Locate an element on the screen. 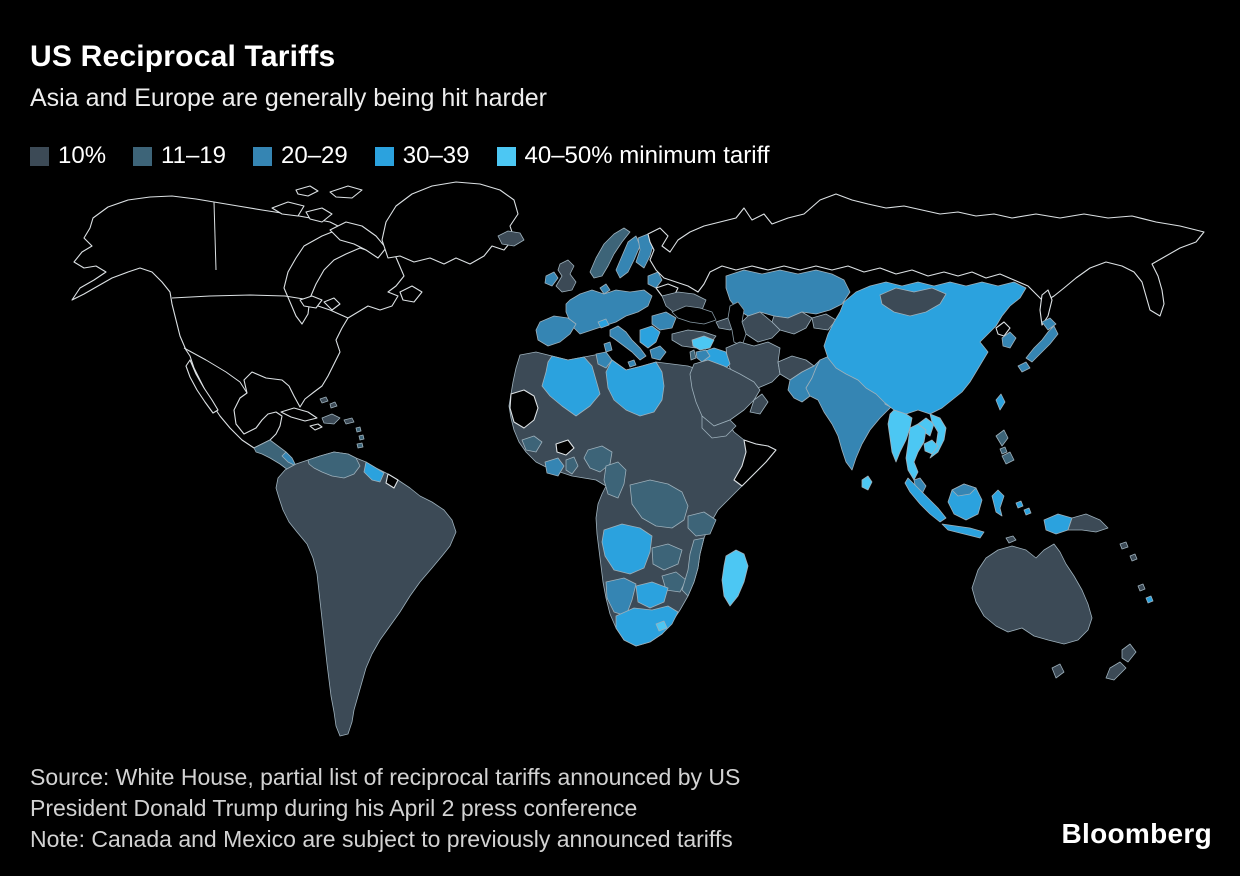  border-alaska-canada is located at coordinates (215, 236).